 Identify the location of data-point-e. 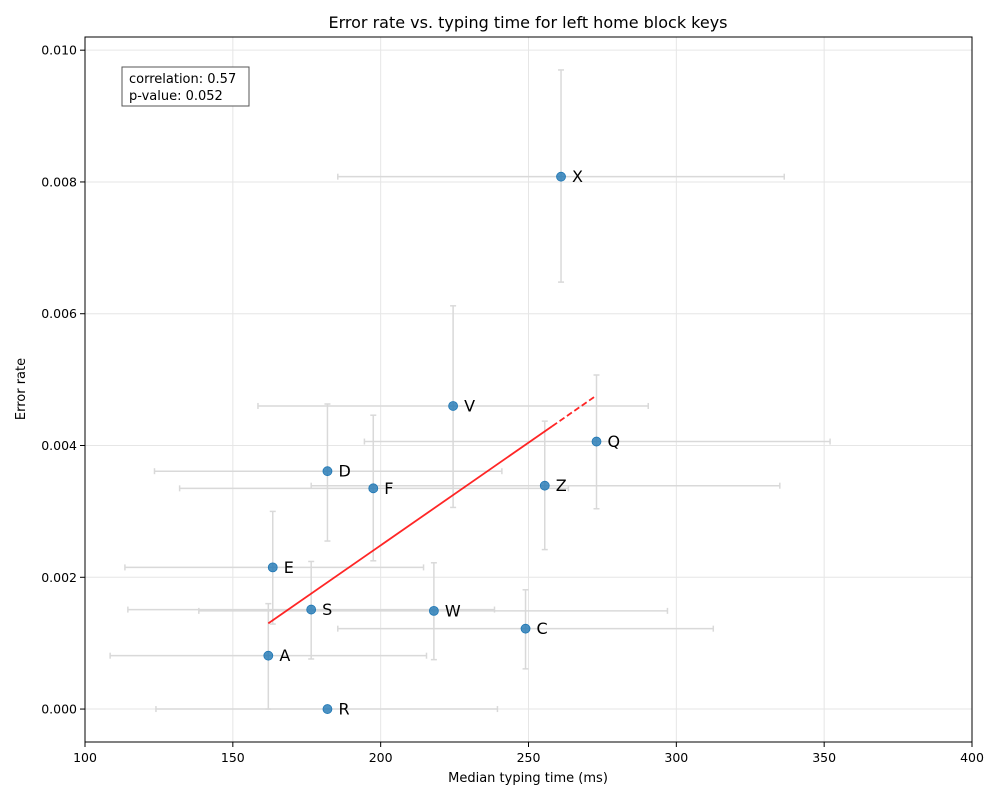
(272, 567).